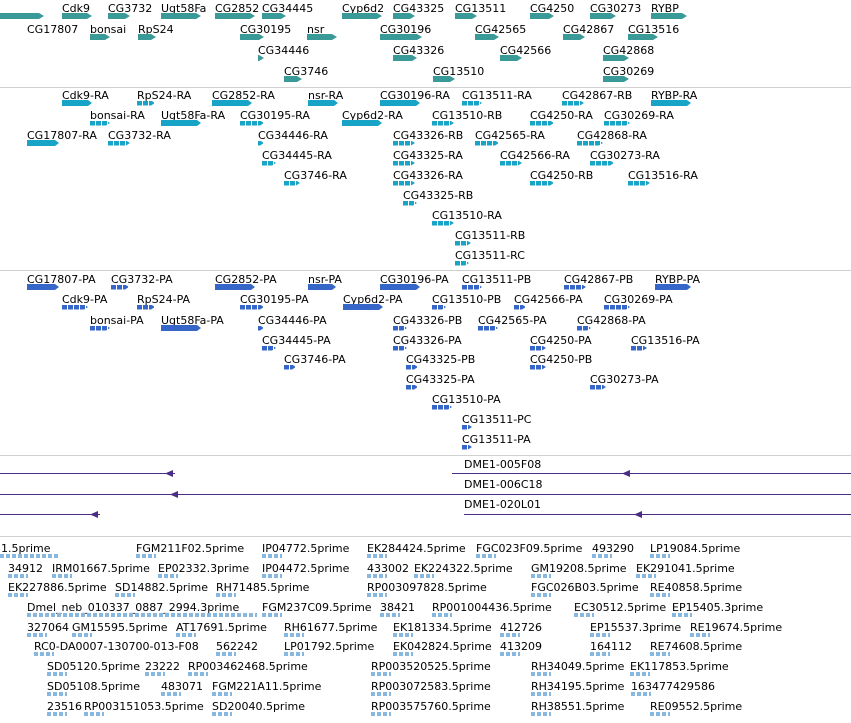 The height and width of the screenshot is (723, 851). Describe the element at coordinates (497, 419) in the screenshot. I see `feature-label: CG13511-PC` at that location.